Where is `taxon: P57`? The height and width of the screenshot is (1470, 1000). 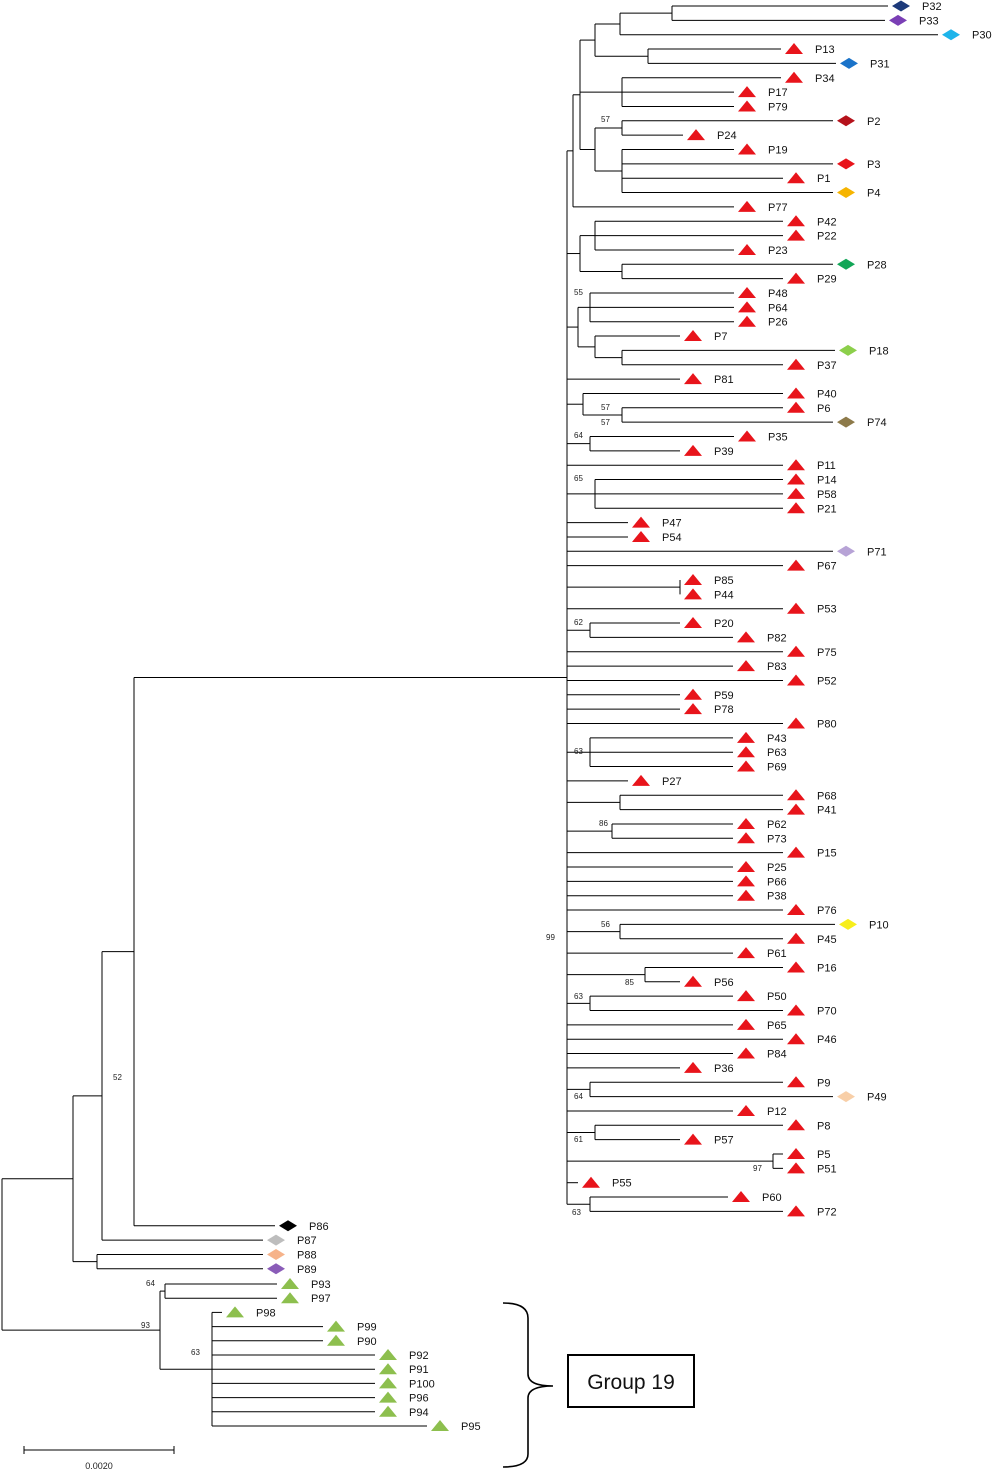 taxon: P57 is located at coordinates (709, 1140).